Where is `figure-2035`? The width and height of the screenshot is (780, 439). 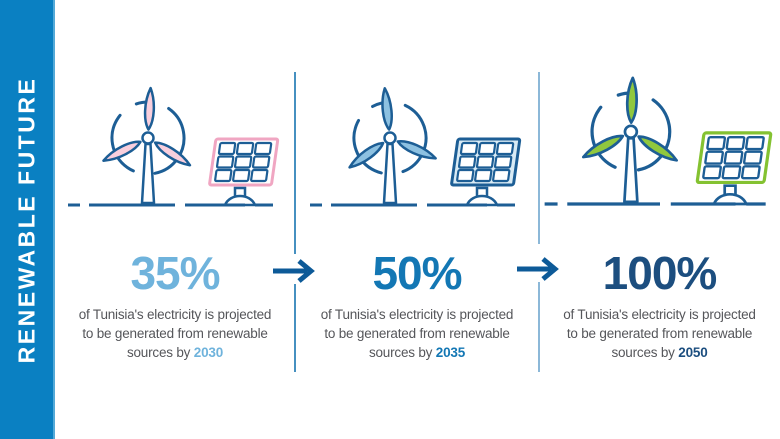
figure-2035 is located at coordinates (417, 134).